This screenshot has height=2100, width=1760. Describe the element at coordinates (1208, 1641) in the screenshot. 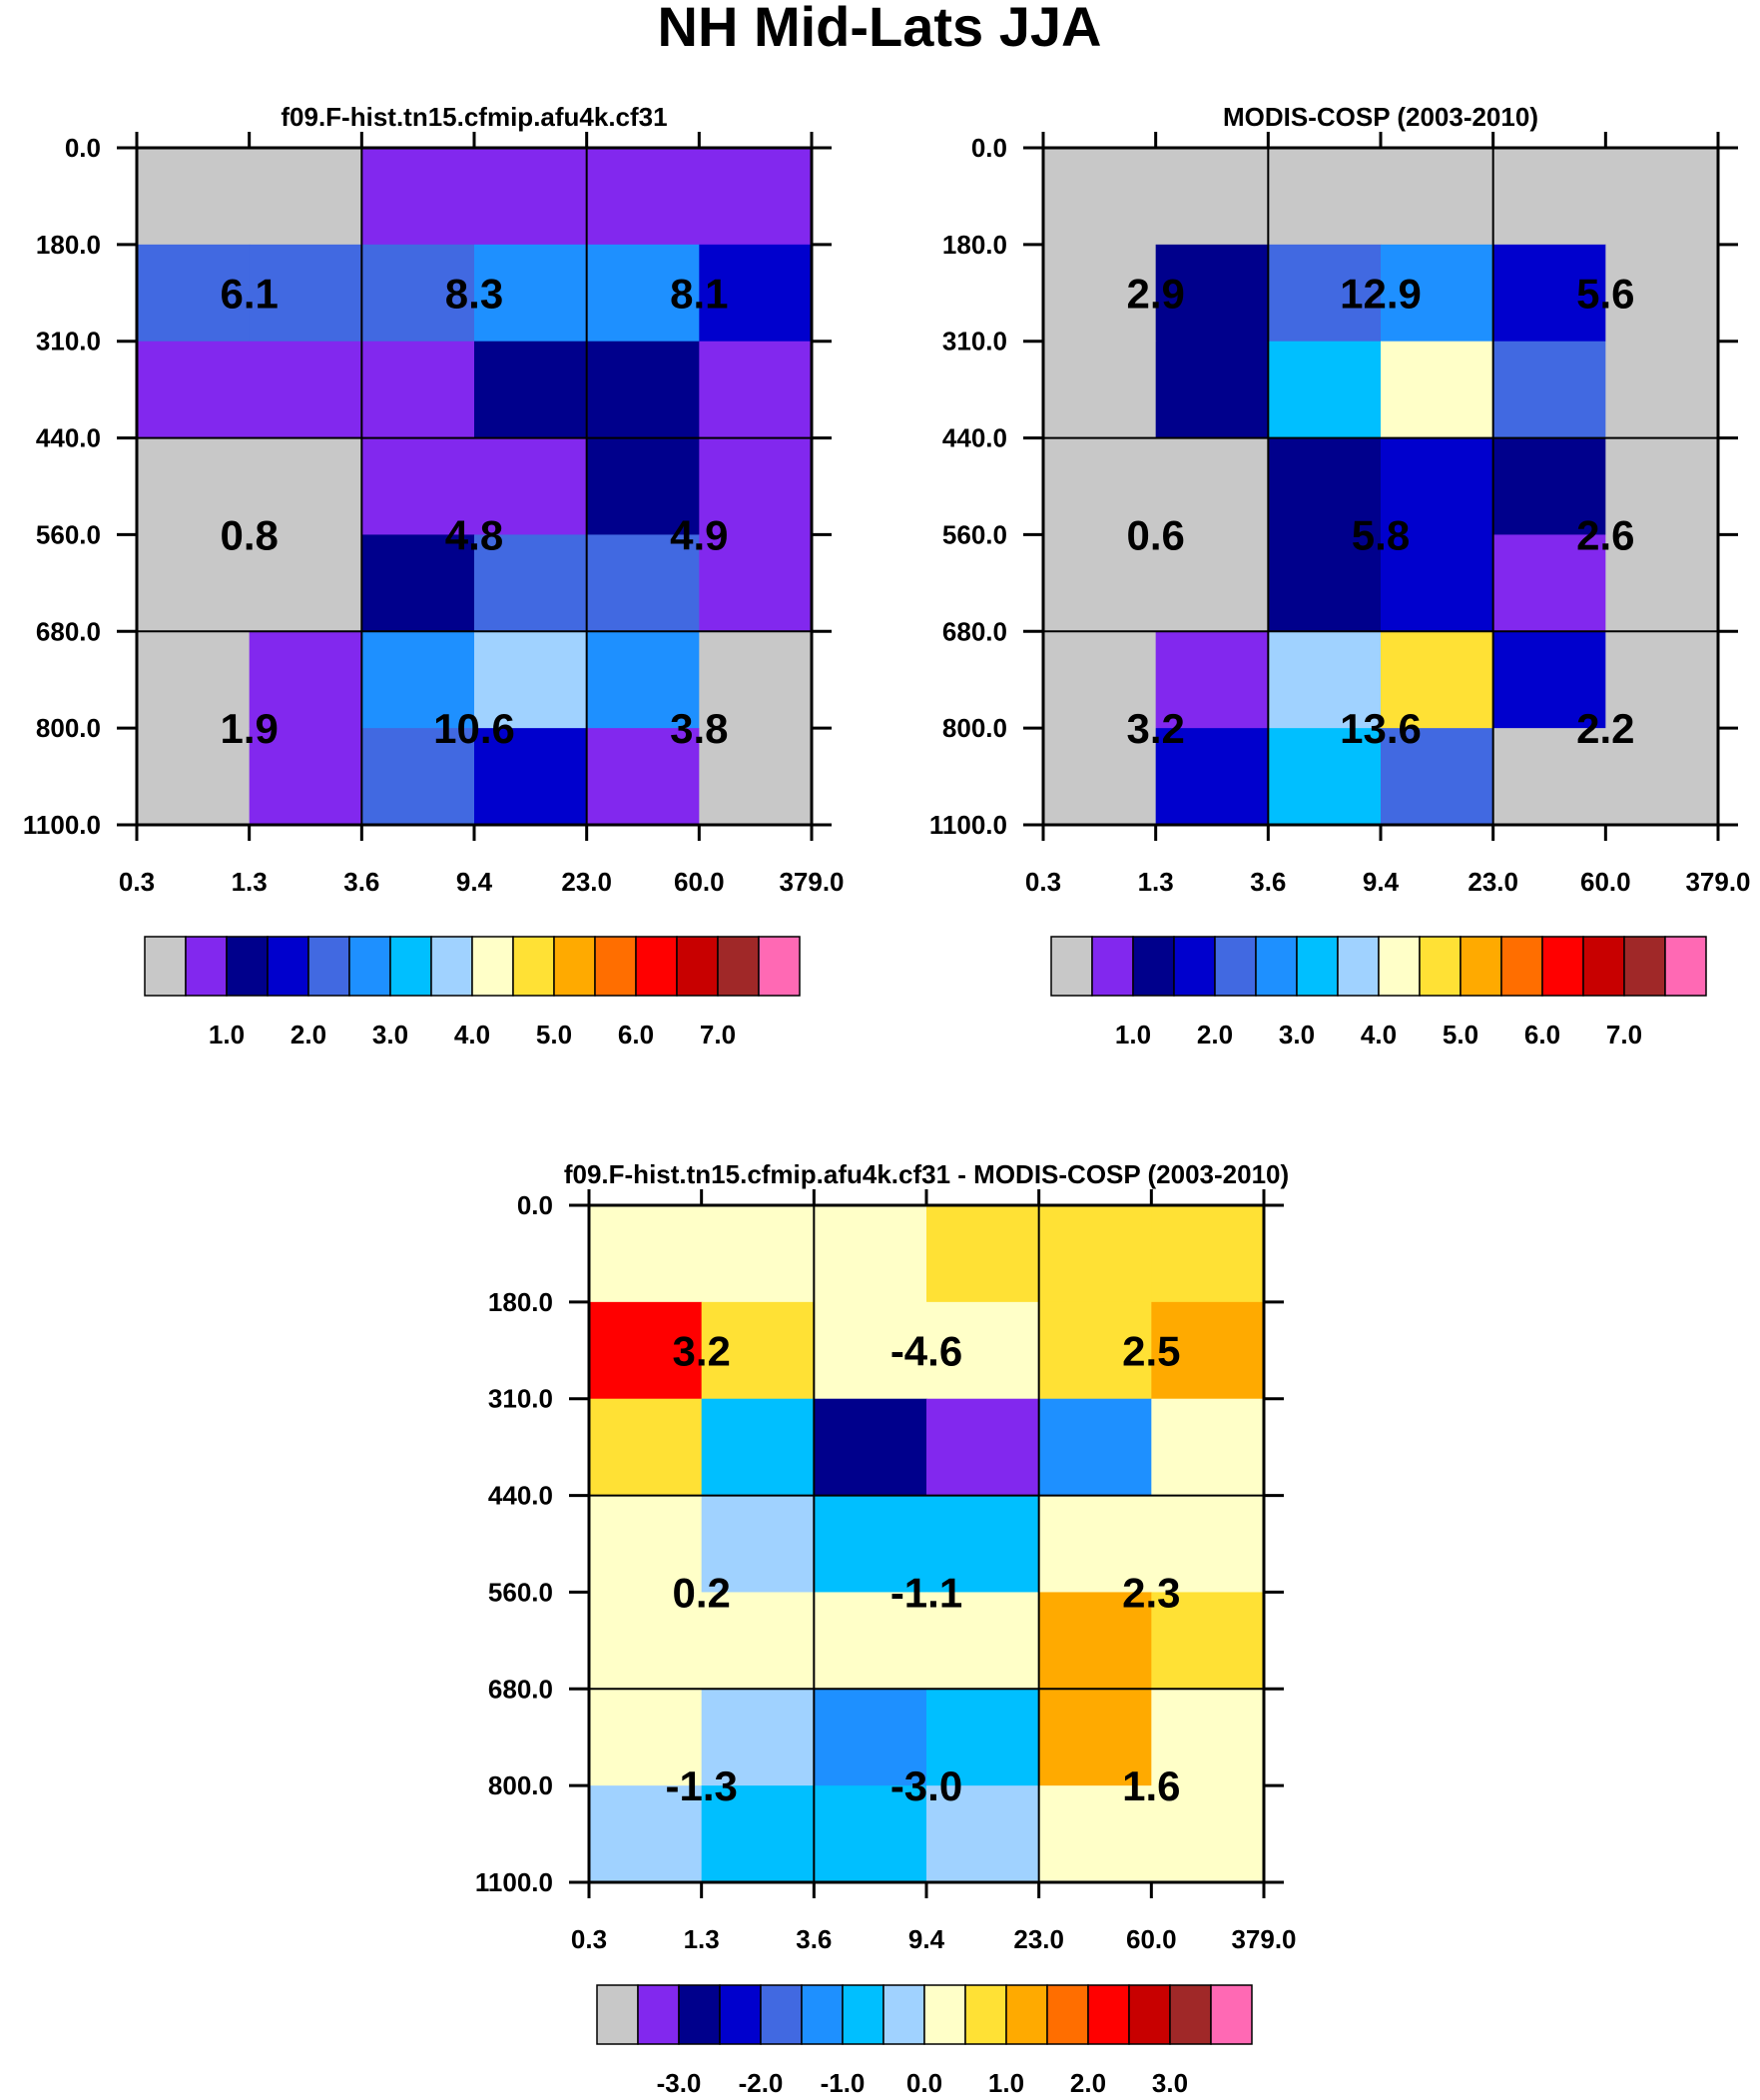

I see `cell-r4-c5` at that location.